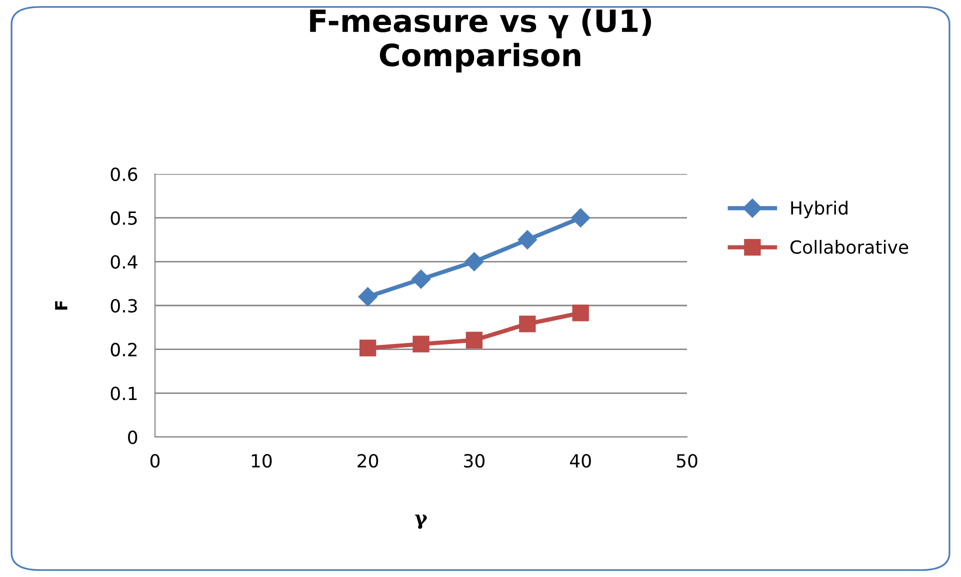 This screenshot has width=961, height=577. I want to click on y-axis-title: F, so click(61, 305).